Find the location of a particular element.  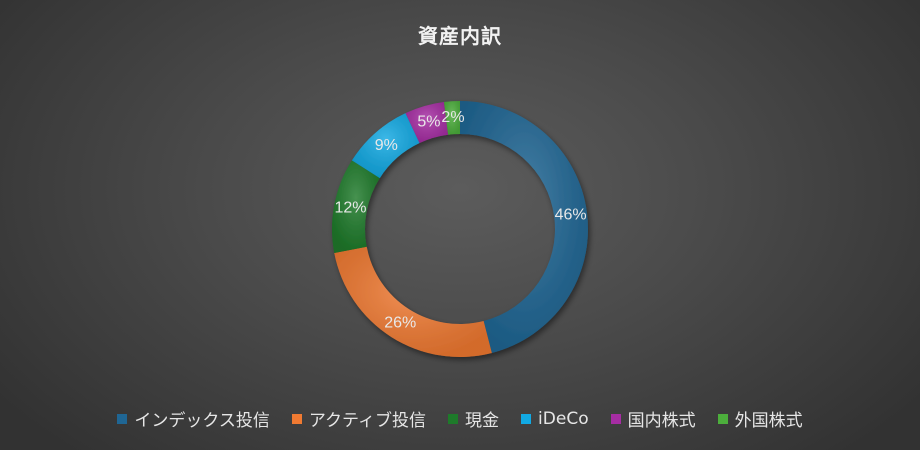

data-label-2: 26% is located at coordinates (400, 323).